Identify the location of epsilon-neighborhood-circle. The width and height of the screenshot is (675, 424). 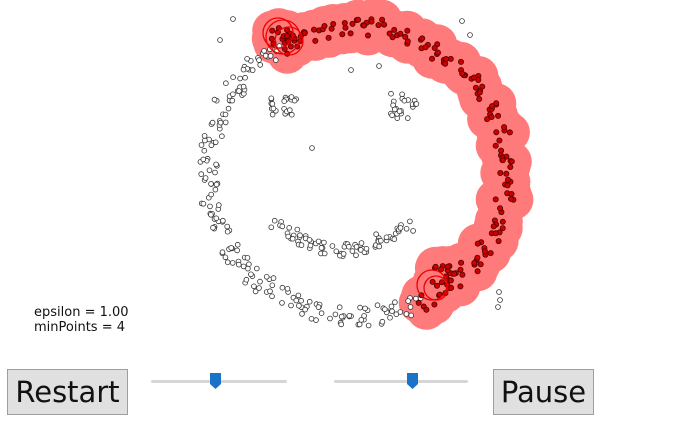
(436, 288).